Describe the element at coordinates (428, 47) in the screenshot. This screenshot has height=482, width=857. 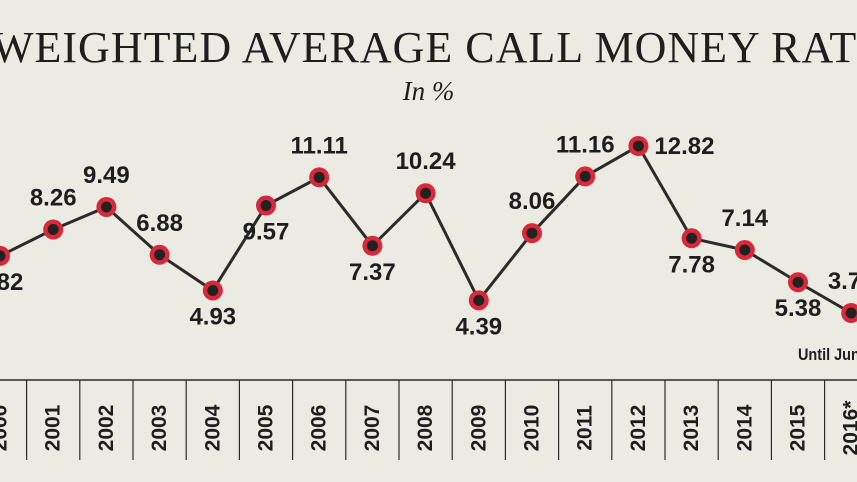
I see `chart-title: WEIGHTED AVERAGE CALL MONEY RATE` at that location.